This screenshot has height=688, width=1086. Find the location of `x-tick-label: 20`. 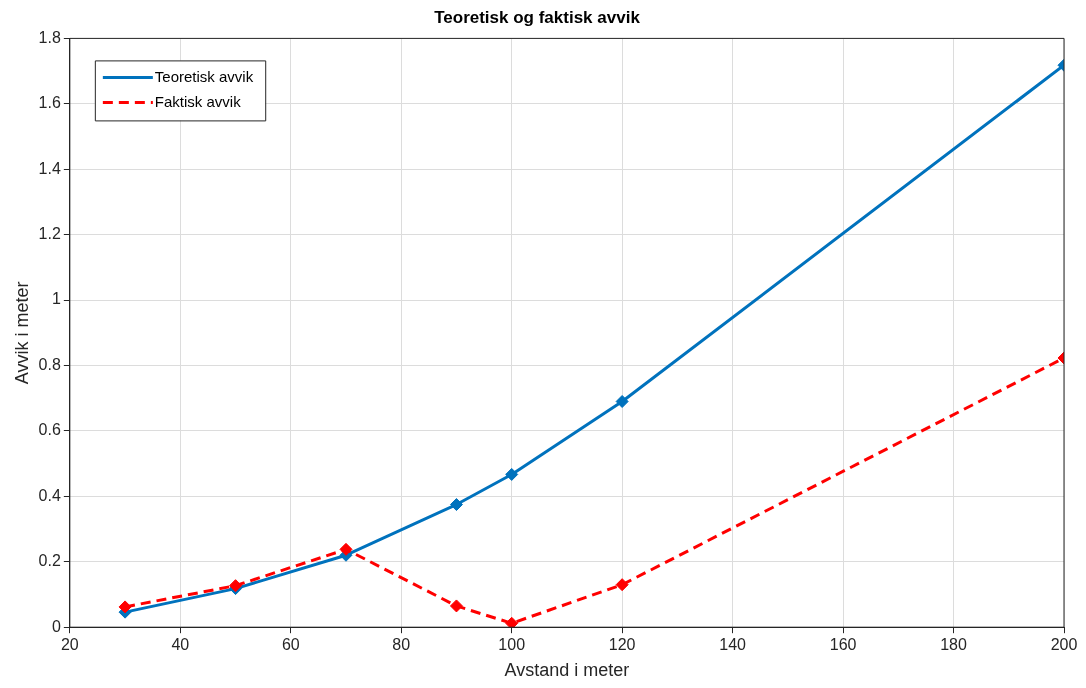

x-tick-label: 20 is located at coordinates (69, 645).